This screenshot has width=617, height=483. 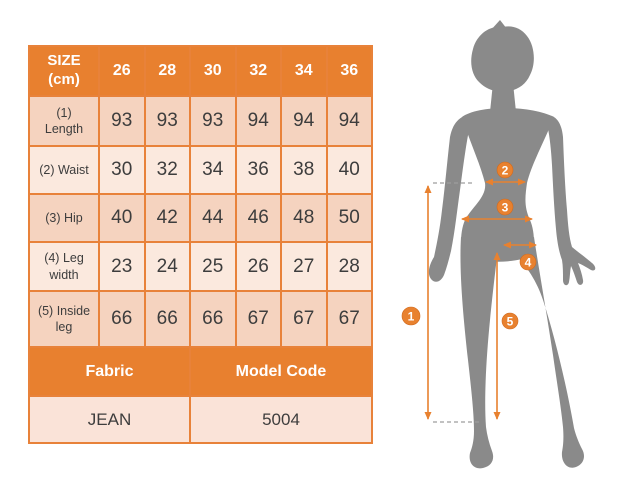 I want to click on silhouette-head, so click(x=502, y=58).